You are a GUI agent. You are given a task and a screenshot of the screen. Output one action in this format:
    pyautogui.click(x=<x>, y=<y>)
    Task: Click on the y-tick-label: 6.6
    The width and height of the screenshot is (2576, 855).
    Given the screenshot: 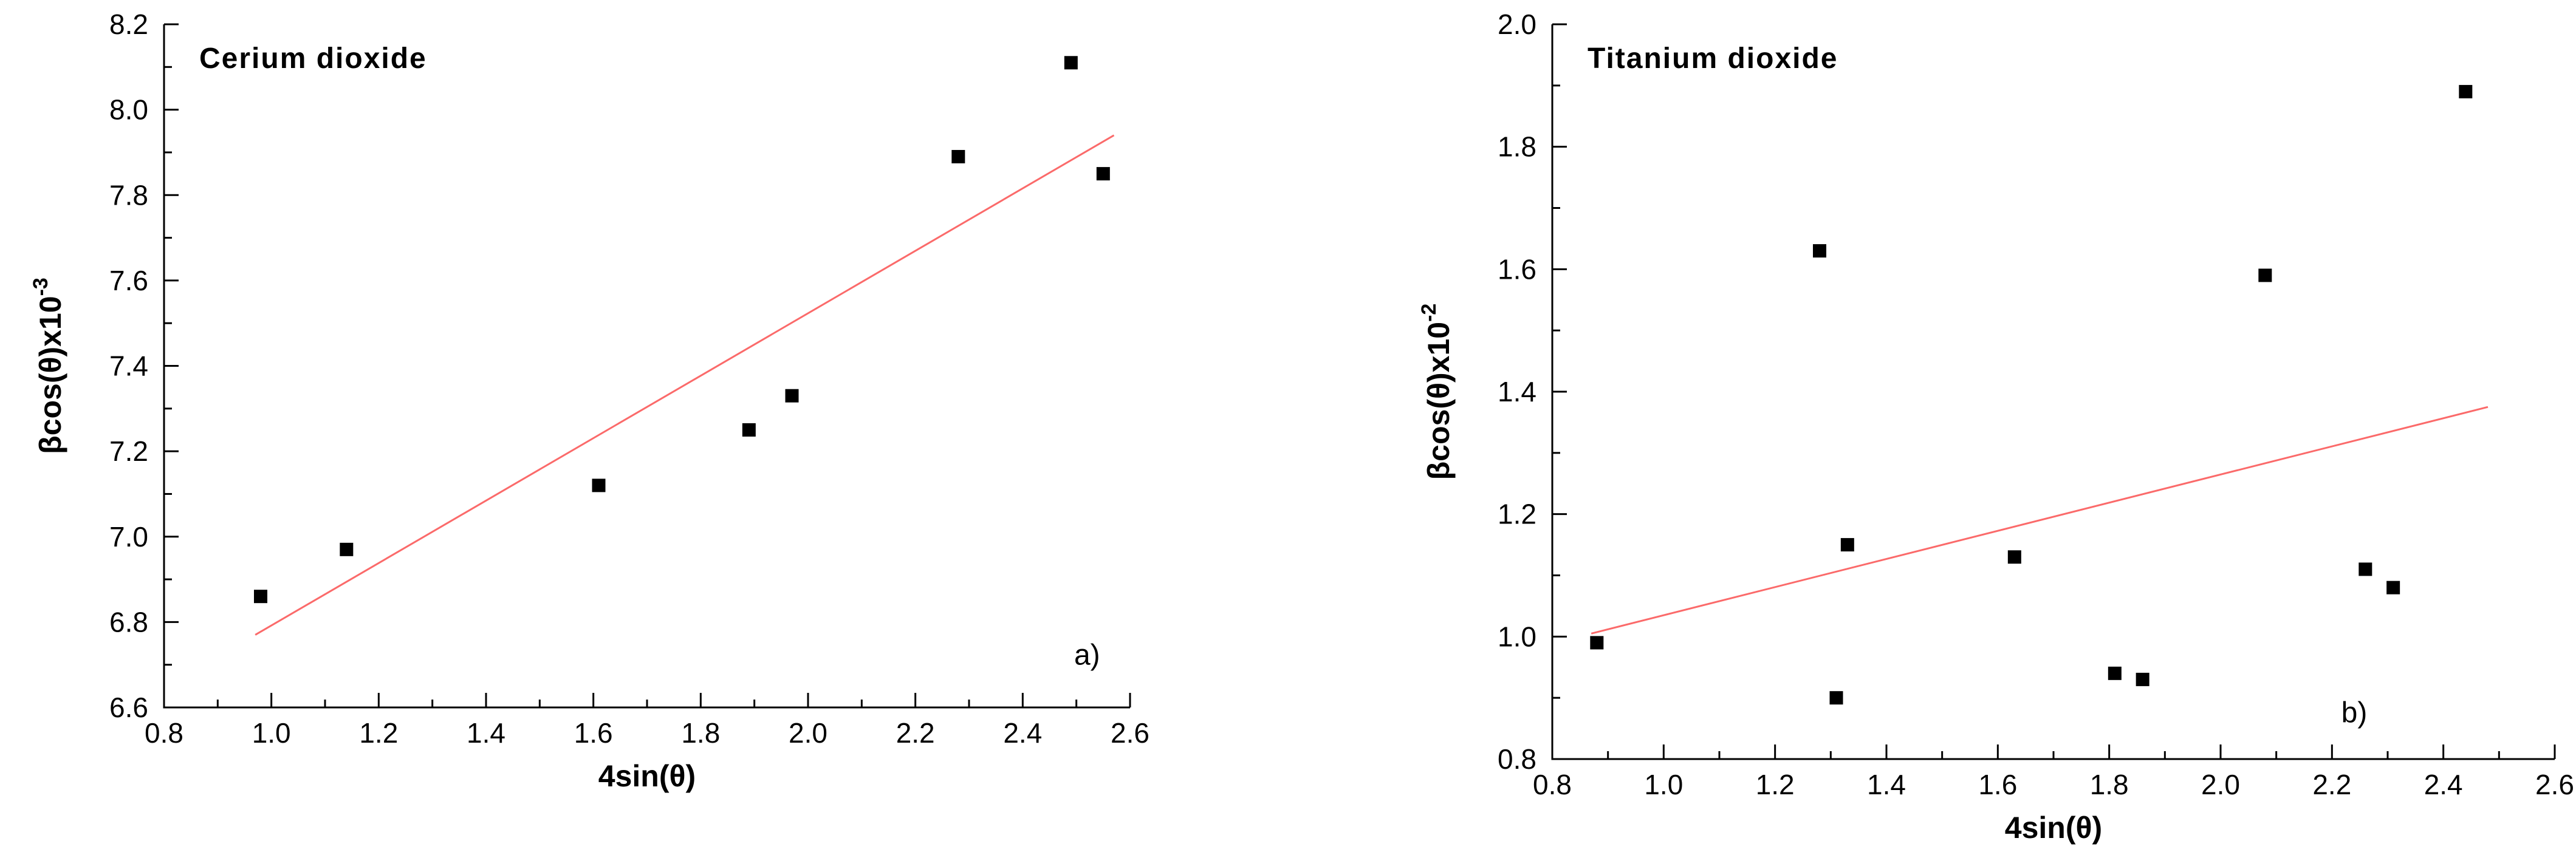 What is the action you would take?
    pyautogui.click(x=128, y=708)
    